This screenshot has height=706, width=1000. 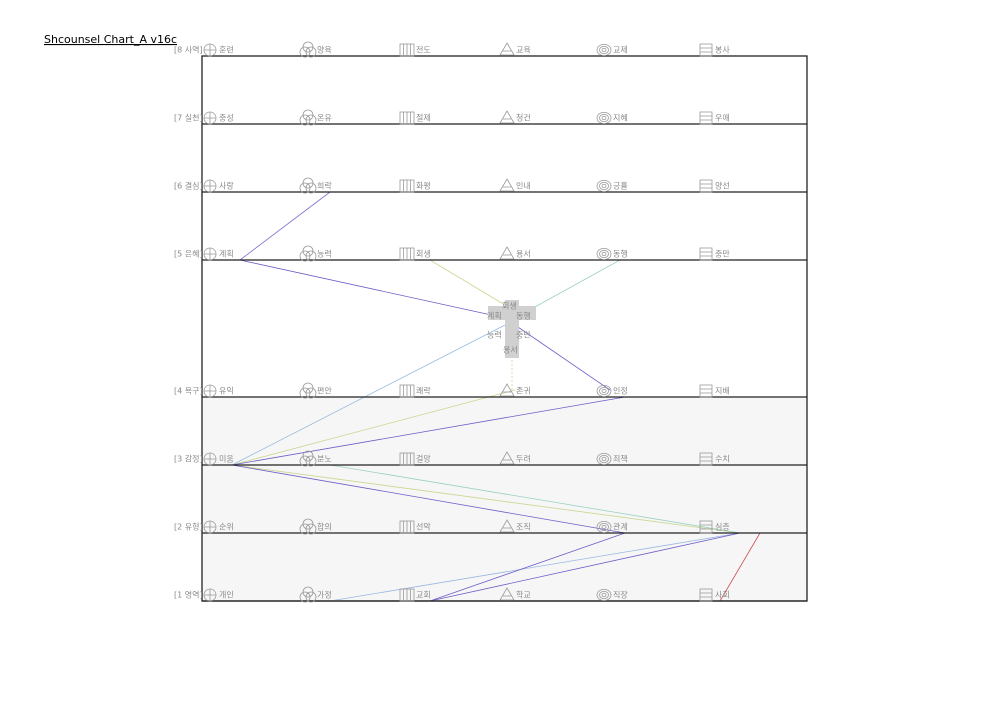 What do you see at coordinates (510, 350) in the screenshot?
I see `center-label: 용서` at bounding box center [510, 350].